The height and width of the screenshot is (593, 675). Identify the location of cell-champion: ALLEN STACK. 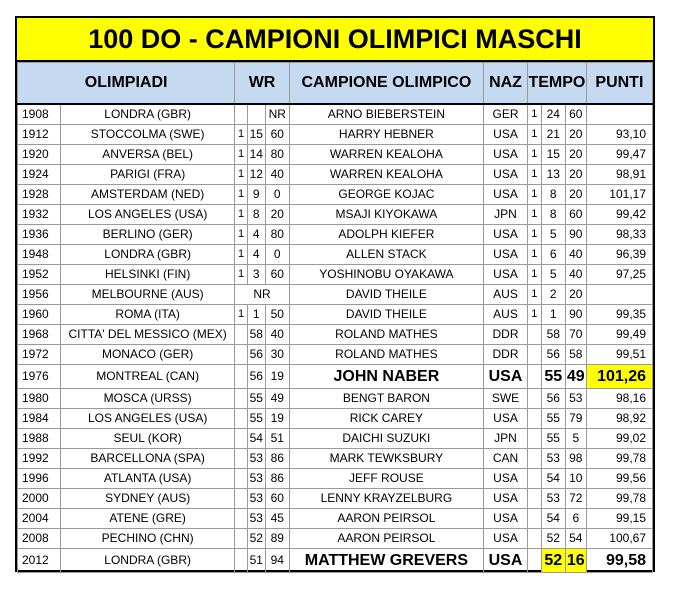
(386, 254).